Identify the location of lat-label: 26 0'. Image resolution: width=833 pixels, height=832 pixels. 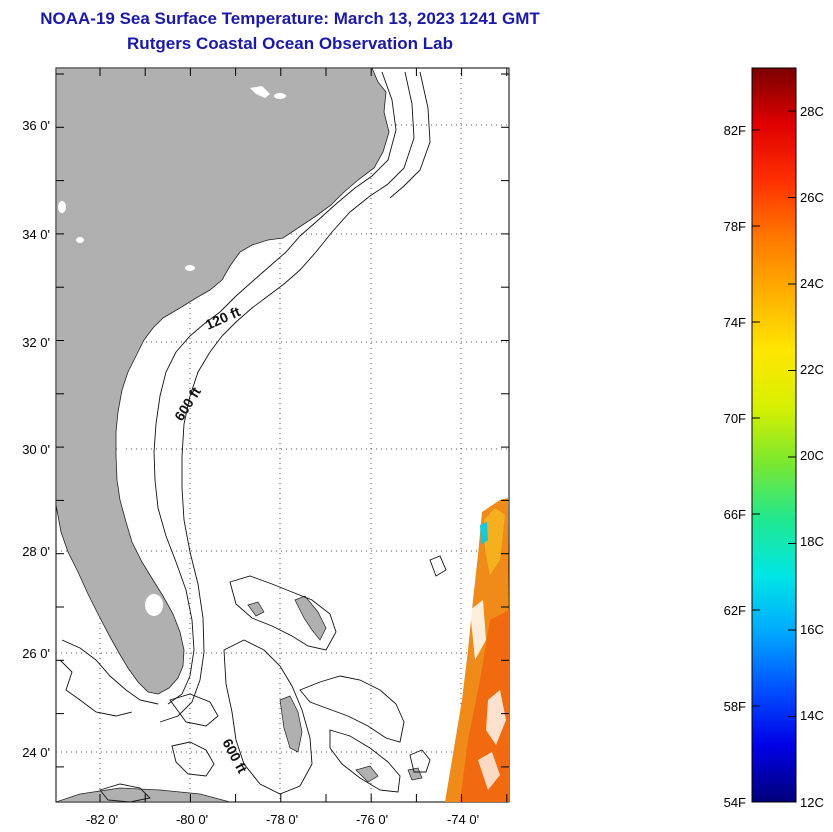
(36, 653).